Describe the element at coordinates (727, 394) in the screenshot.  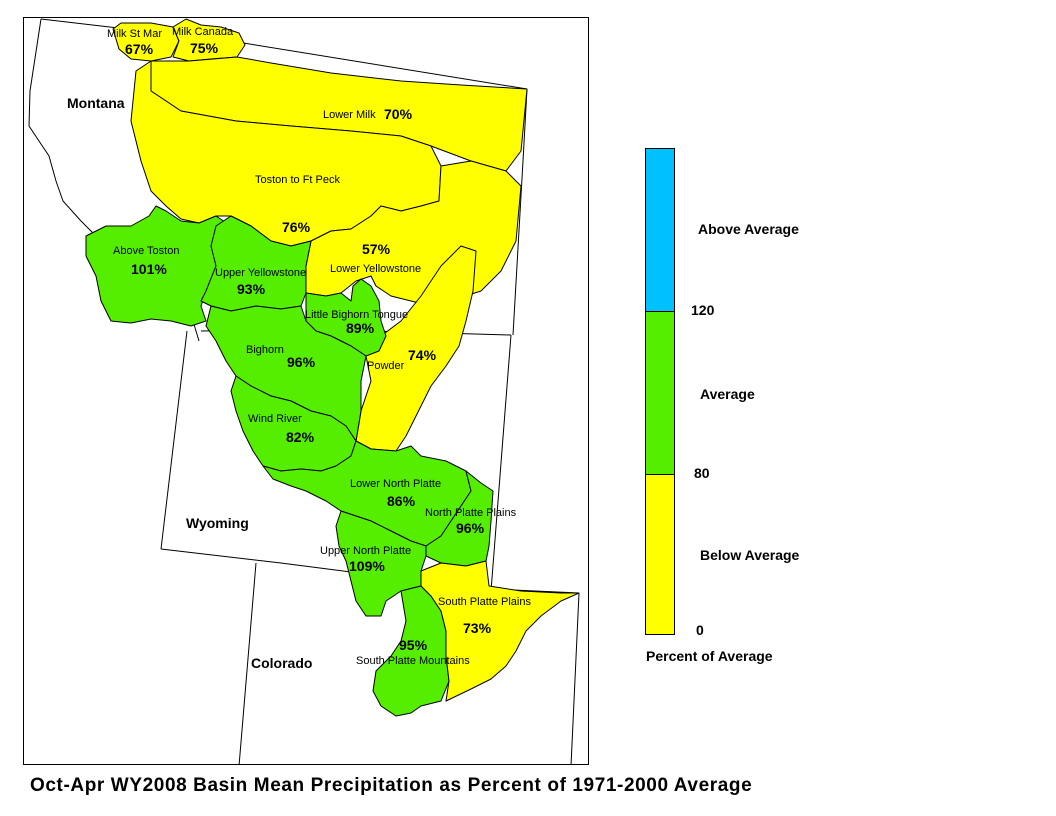
I see `legend-label-average: Average` at that location.